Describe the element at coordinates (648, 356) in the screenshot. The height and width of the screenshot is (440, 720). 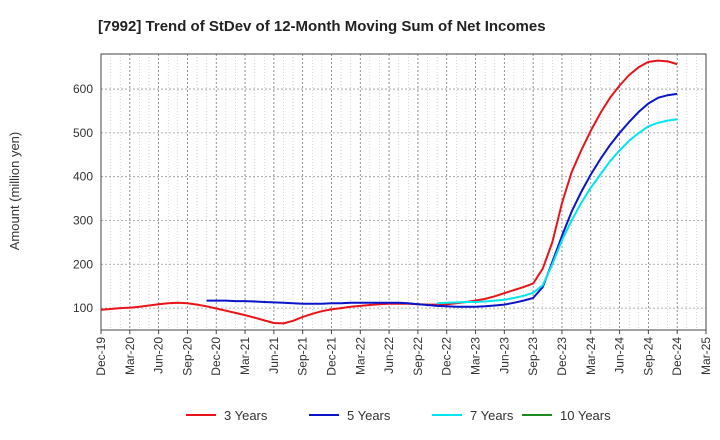
I see `x-tick-label: Sep-24` at that location.